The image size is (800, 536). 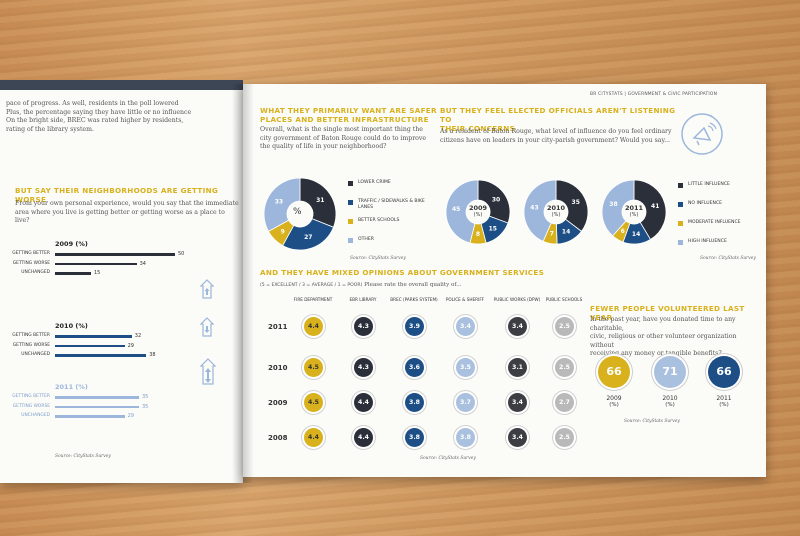 What do you see at coordinates (308, 237) in the screenshot?
I see `pie-slice-label: 27` at bounding box center [308, 237].